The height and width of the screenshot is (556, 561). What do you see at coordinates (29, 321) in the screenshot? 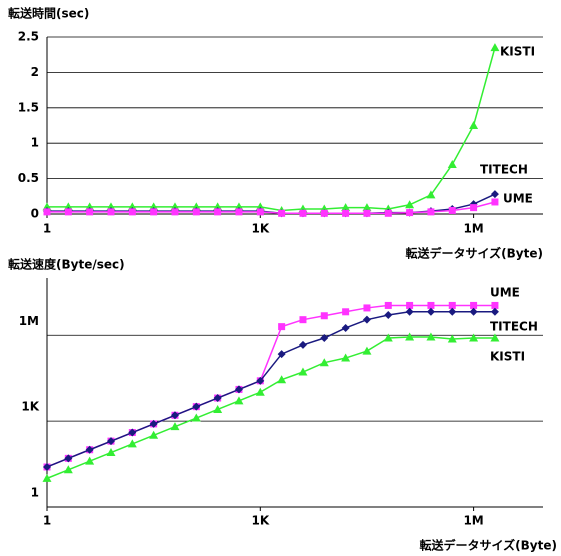
I see `y-tick-label: 1M` at bounding box center [29, 321].